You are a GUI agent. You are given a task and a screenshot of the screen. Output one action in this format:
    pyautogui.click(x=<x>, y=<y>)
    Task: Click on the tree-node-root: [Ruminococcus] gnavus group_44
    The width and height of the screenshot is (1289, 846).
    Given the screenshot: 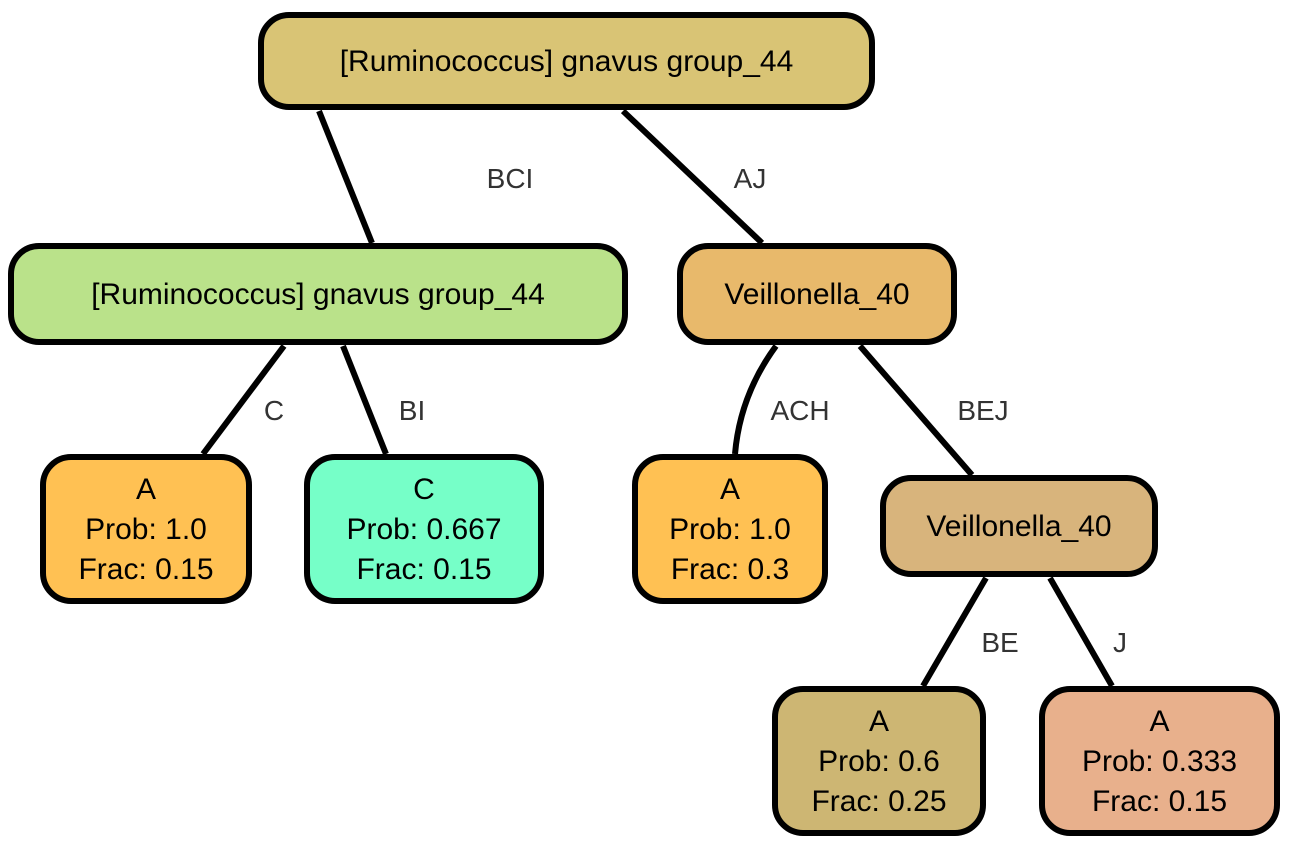 What is the action you would take?
    pyautogui.click(x=566, y=61)
    